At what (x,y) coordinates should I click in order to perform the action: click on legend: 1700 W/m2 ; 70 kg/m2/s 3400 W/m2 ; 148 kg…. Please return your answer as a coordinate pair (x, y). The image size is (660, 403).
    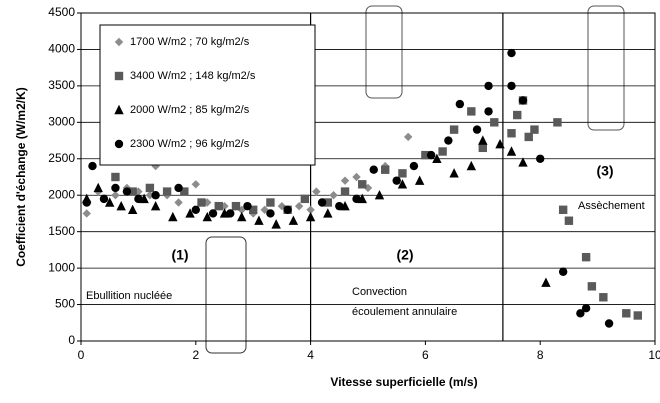
    Looking at the image, I should click on (207, 95).